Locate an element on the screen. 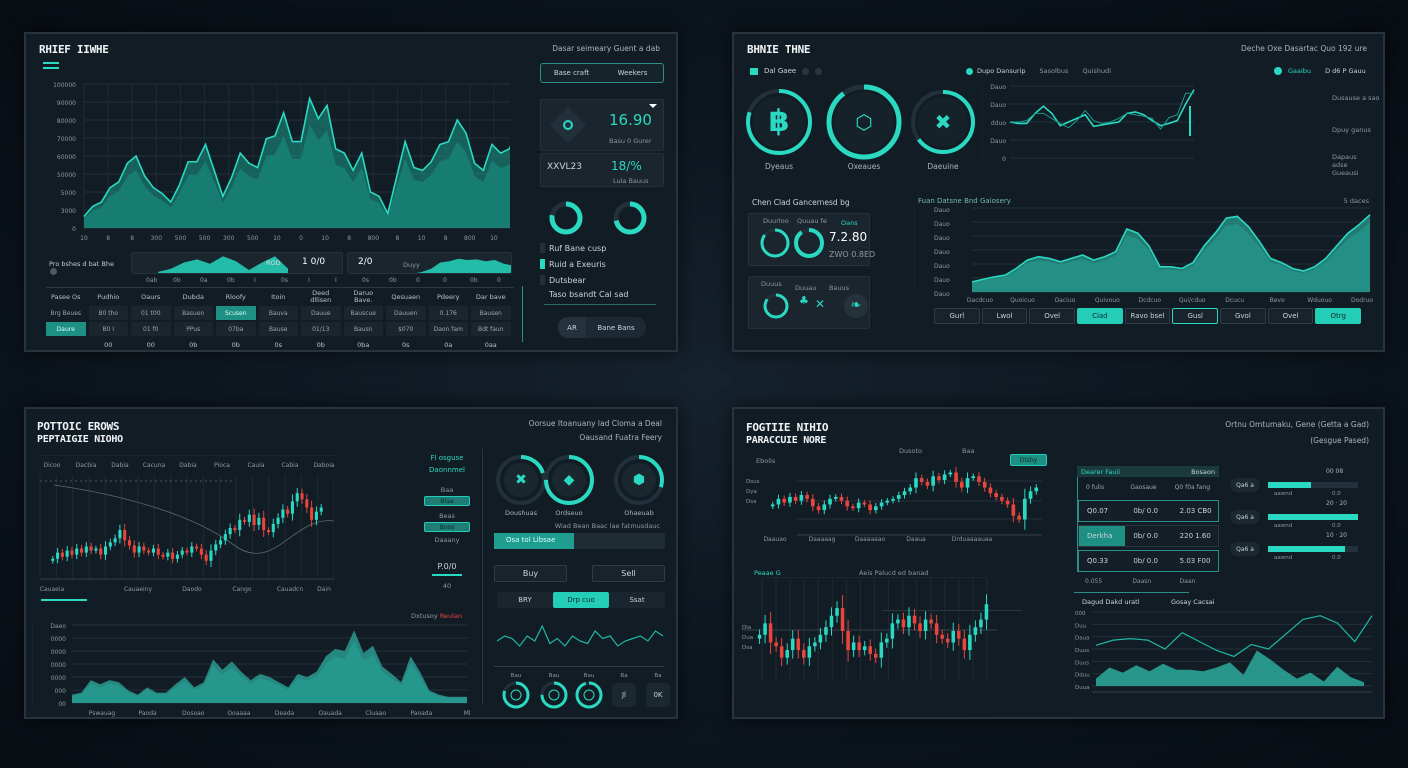  segment-0: BRY is located at coordinates (525, 600).